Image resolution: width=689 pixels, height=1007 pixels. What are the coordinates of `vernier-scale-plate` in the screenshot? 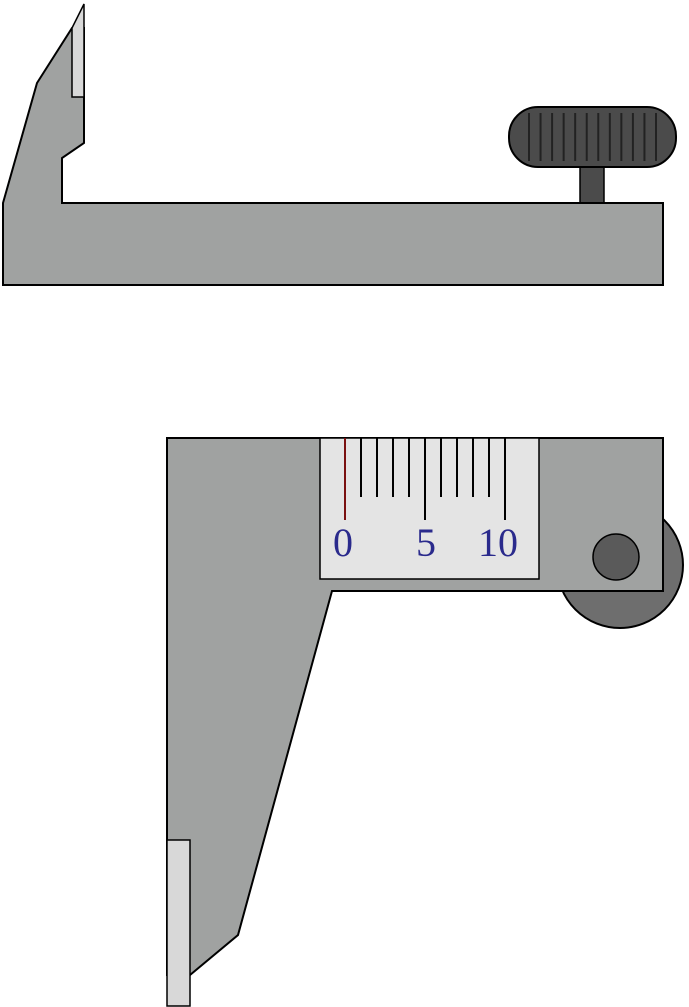 It's located at (429, 508).